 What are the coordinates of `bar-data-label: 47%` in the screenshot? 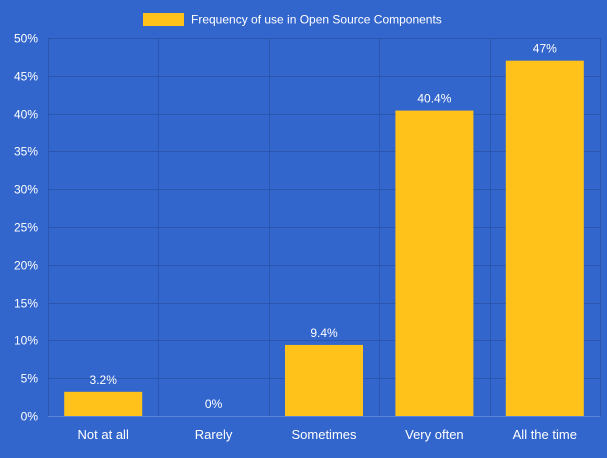 It's located at (545, 49).